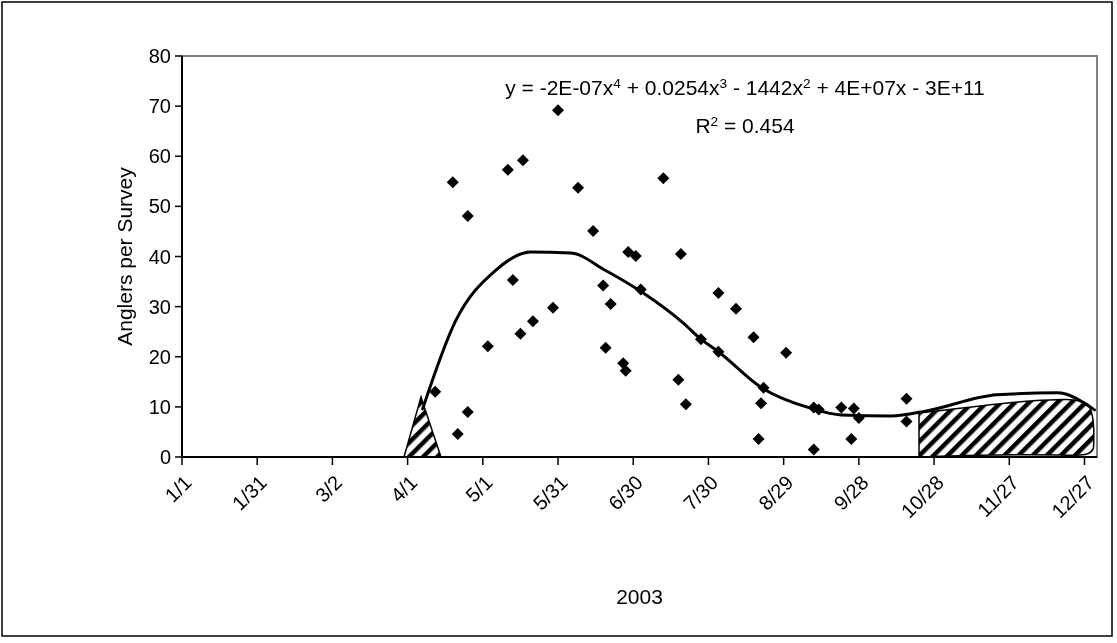 This screenshot has height=643, width=1117. Describe the element at coordinates (701, 493) in the screenshot. I see `x-tick-label: 7/30` at that location.